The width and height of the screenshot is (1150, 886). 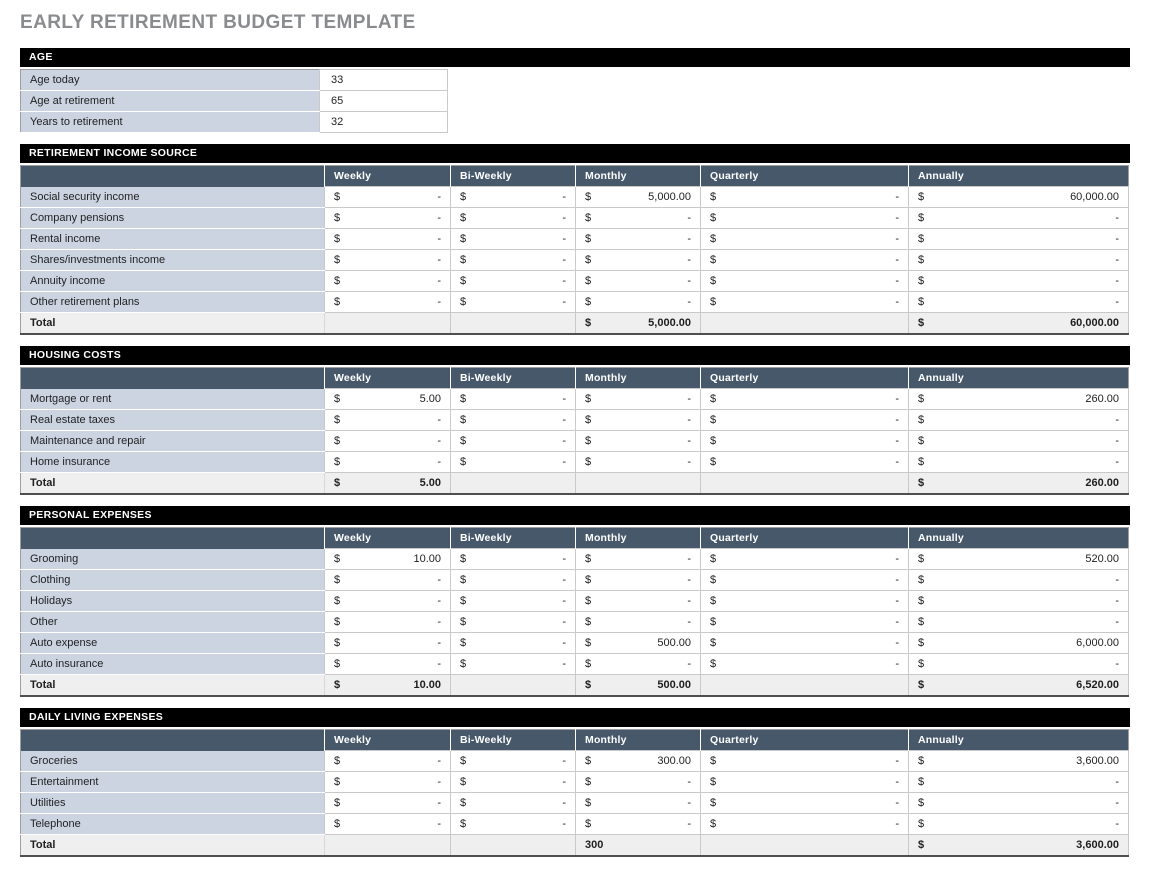 What do you see at coordinates (387, 559) in the screenshot?
I see `amount-cell-weekly: $10.00` at bounding box center [387, 559].